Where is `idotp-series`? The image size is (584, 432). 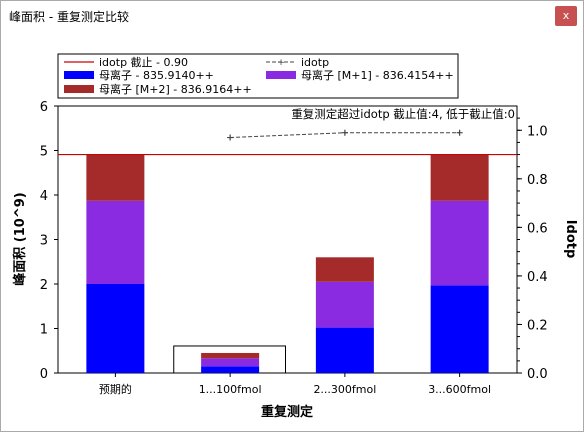 idotp-series is located at coordinates (345, 135).